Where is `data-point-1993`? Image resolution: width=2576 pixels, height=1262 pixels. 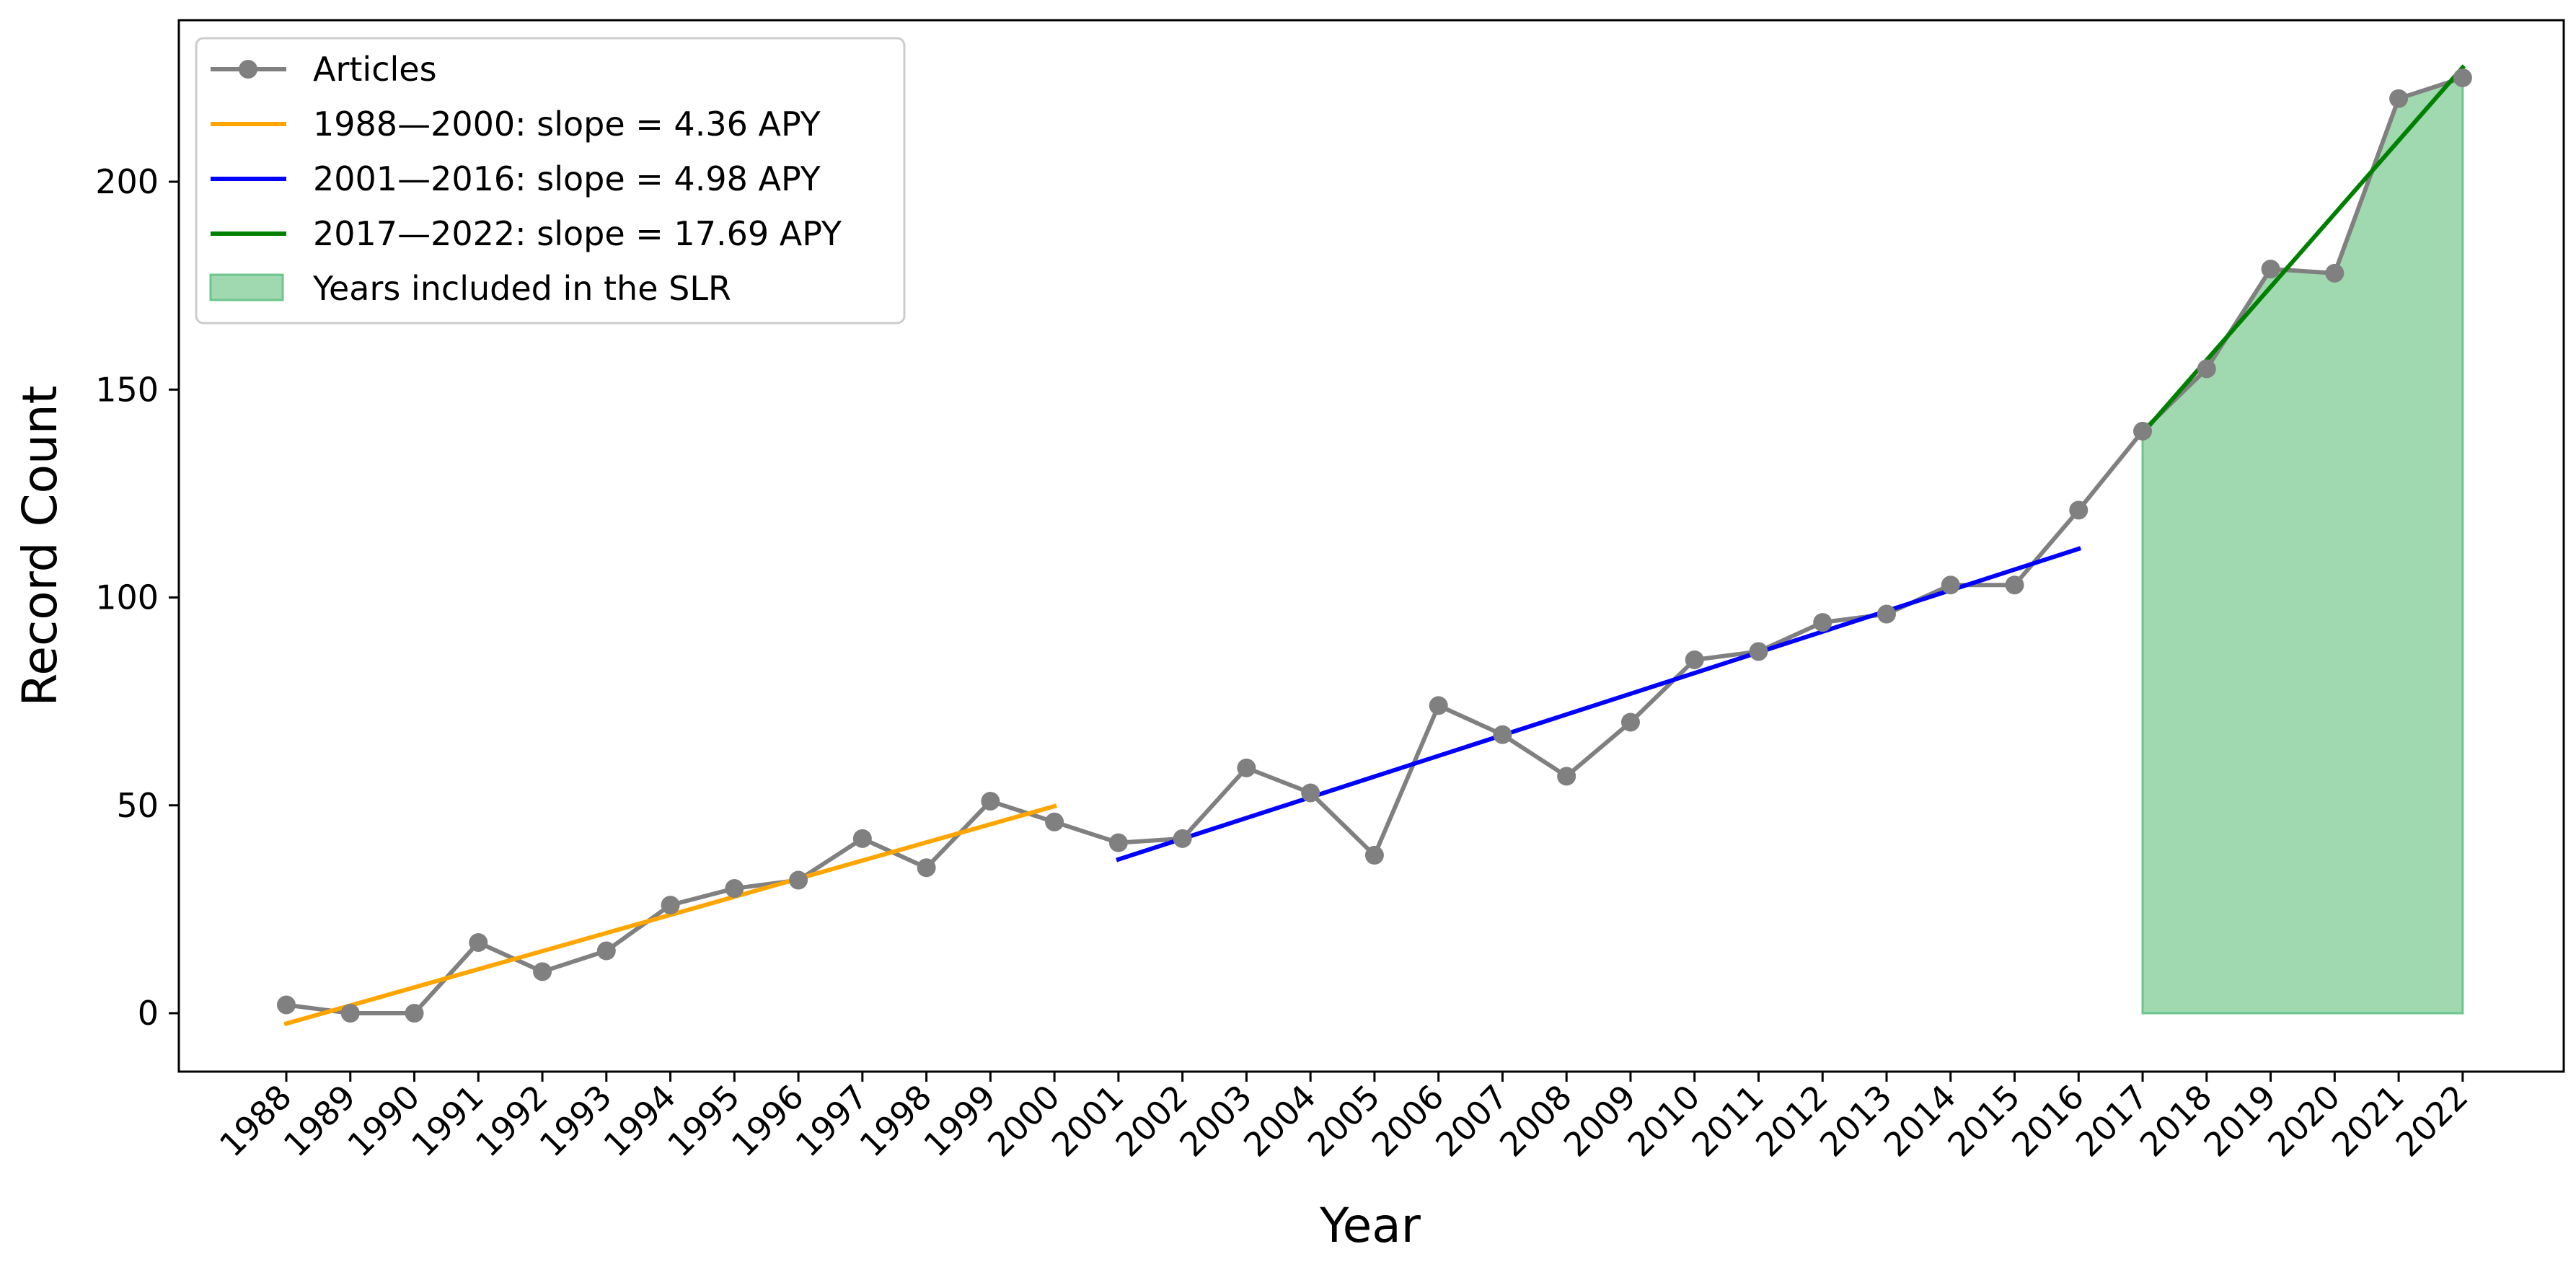 data-point-1993 is located at coordinates (606, 951).